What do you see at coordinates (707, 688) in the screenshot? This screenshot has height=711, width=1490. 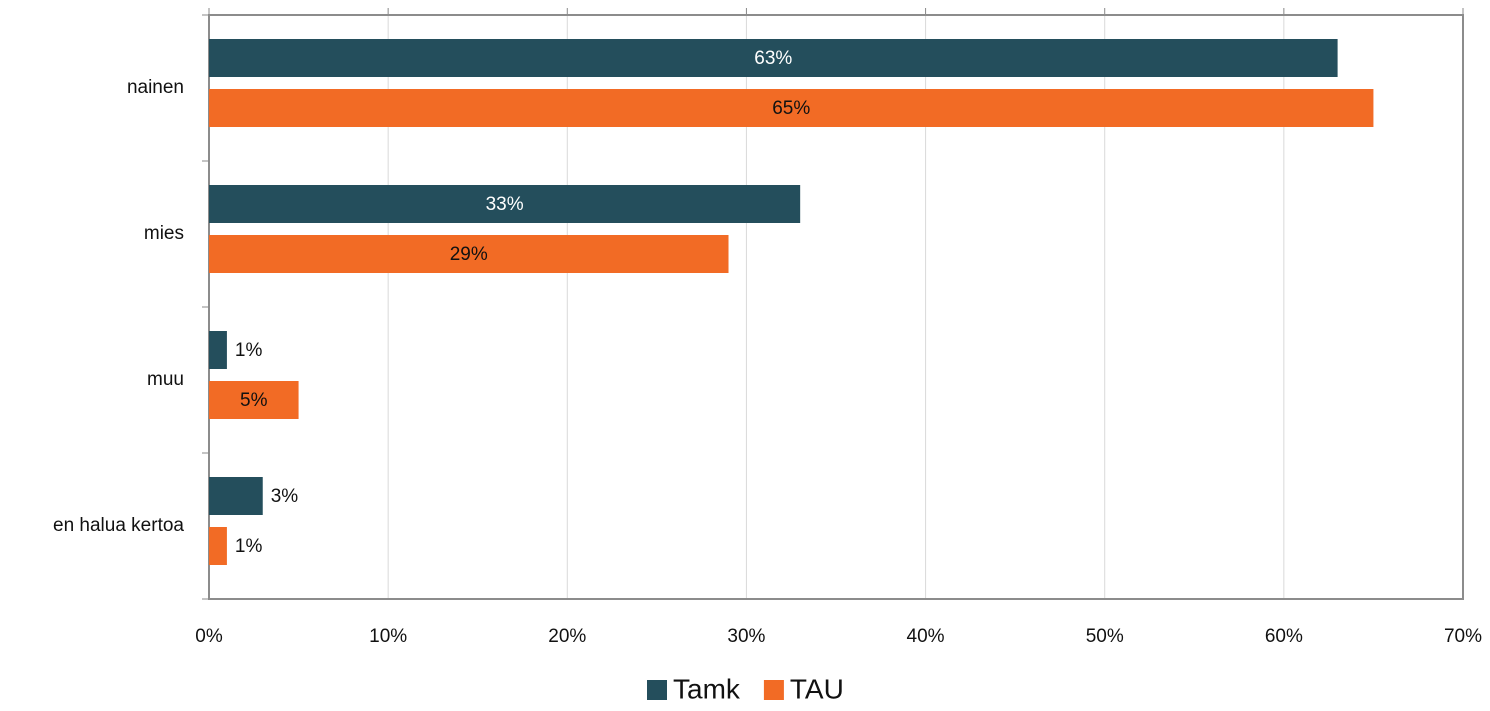 I see `legend-label: Tamk` at bounding box center [707, 688].